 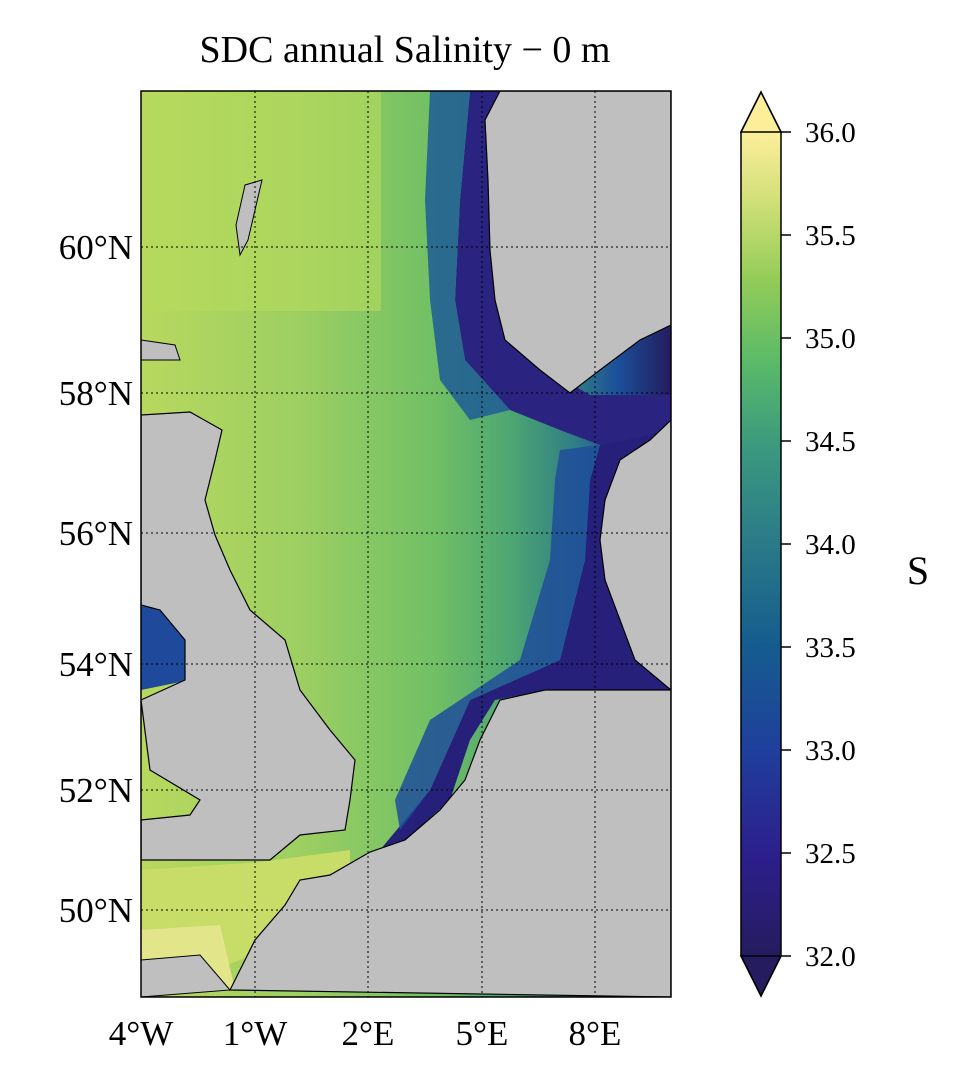 I want to click on norwegian-coastal-water, so click(x=563, y=268).